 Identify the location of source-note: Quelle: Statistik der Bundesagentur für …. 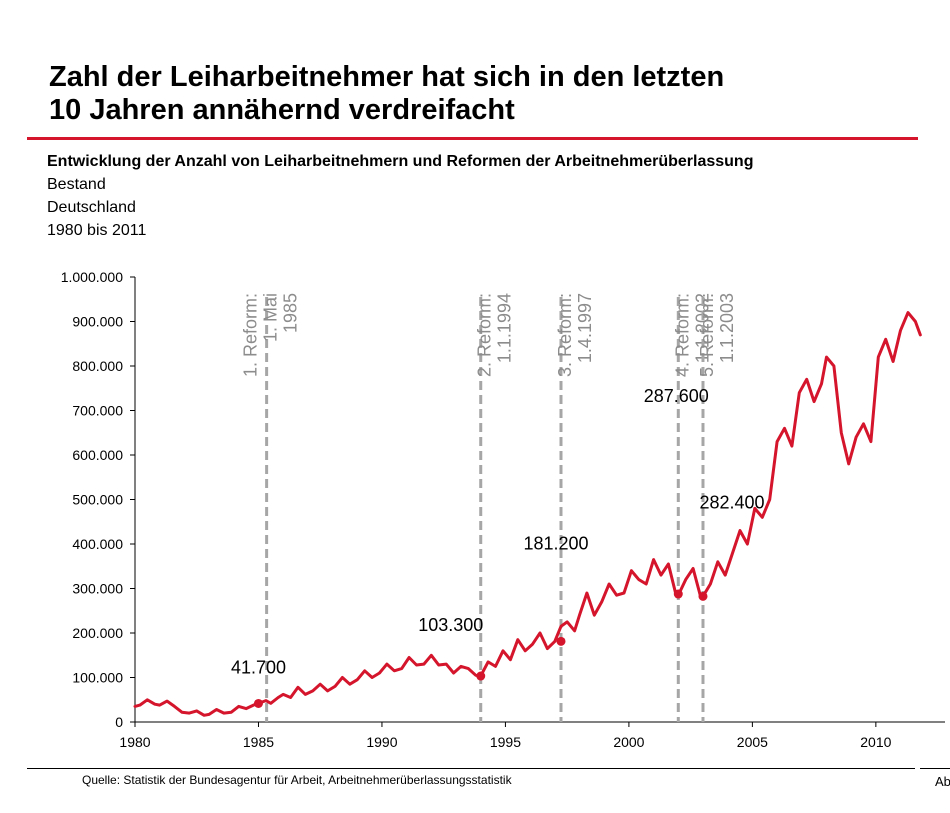
(297, 780).